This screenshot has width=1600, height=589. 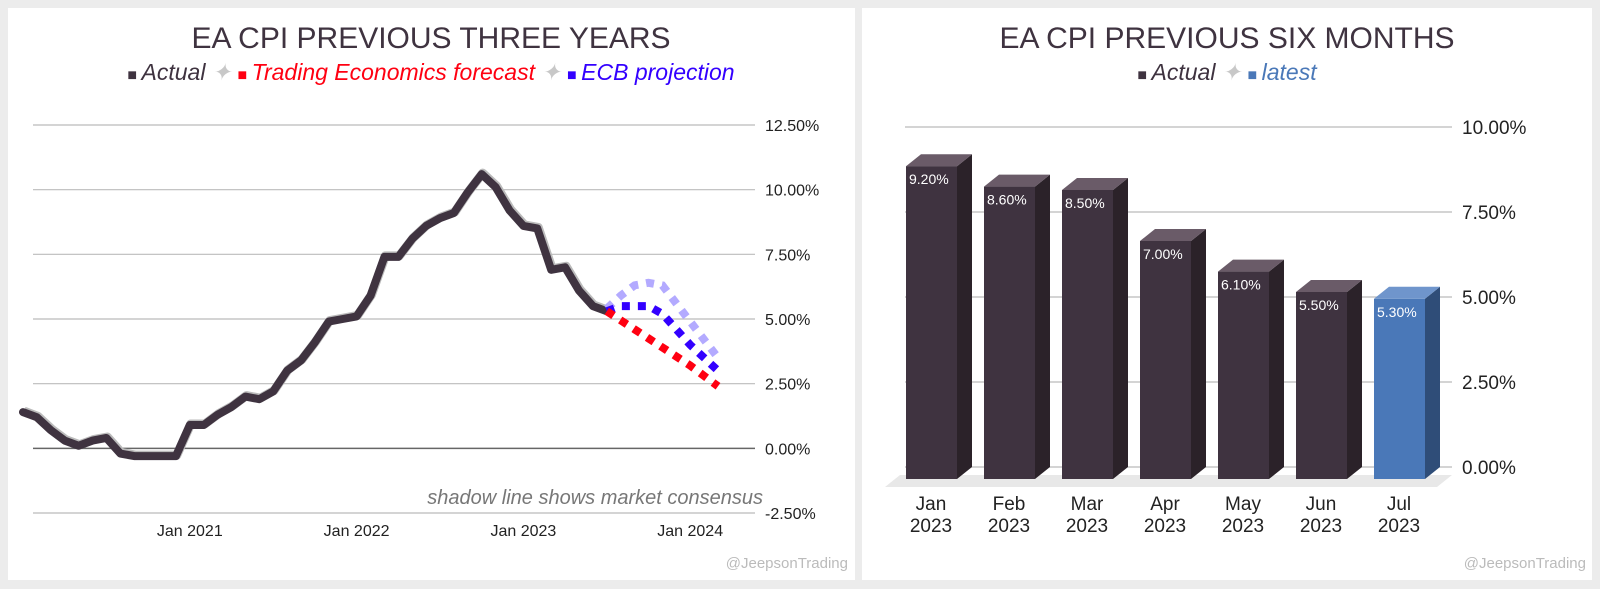 What do you see at coordinates (790, 514) in the screenshot?
I see `y-tick-label: -2.50%` at bounding box center [790, 514].